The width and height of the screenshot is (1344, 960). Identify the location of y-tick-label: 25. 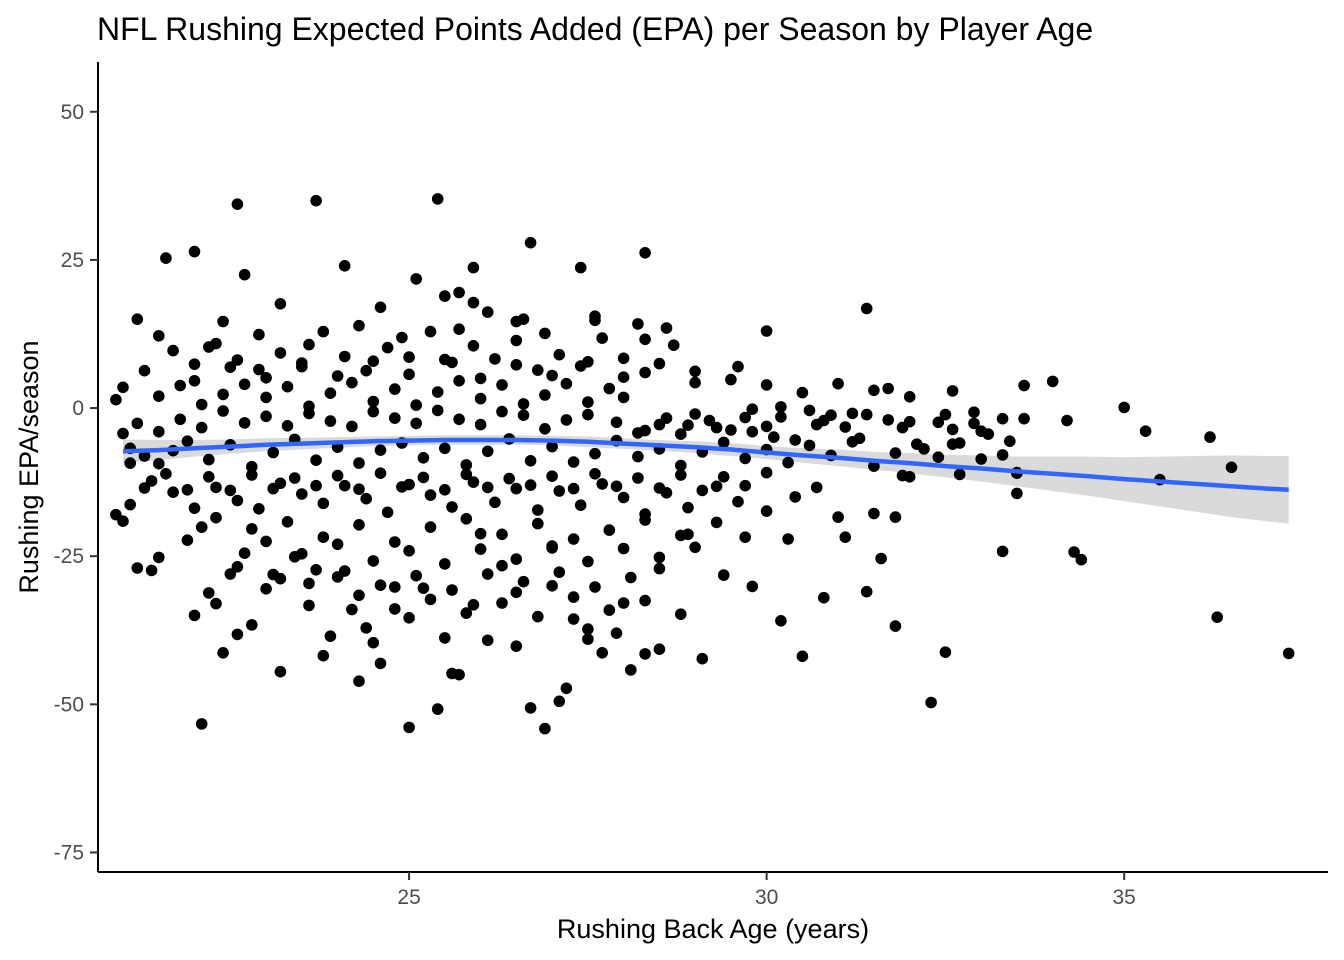
(72, 260).